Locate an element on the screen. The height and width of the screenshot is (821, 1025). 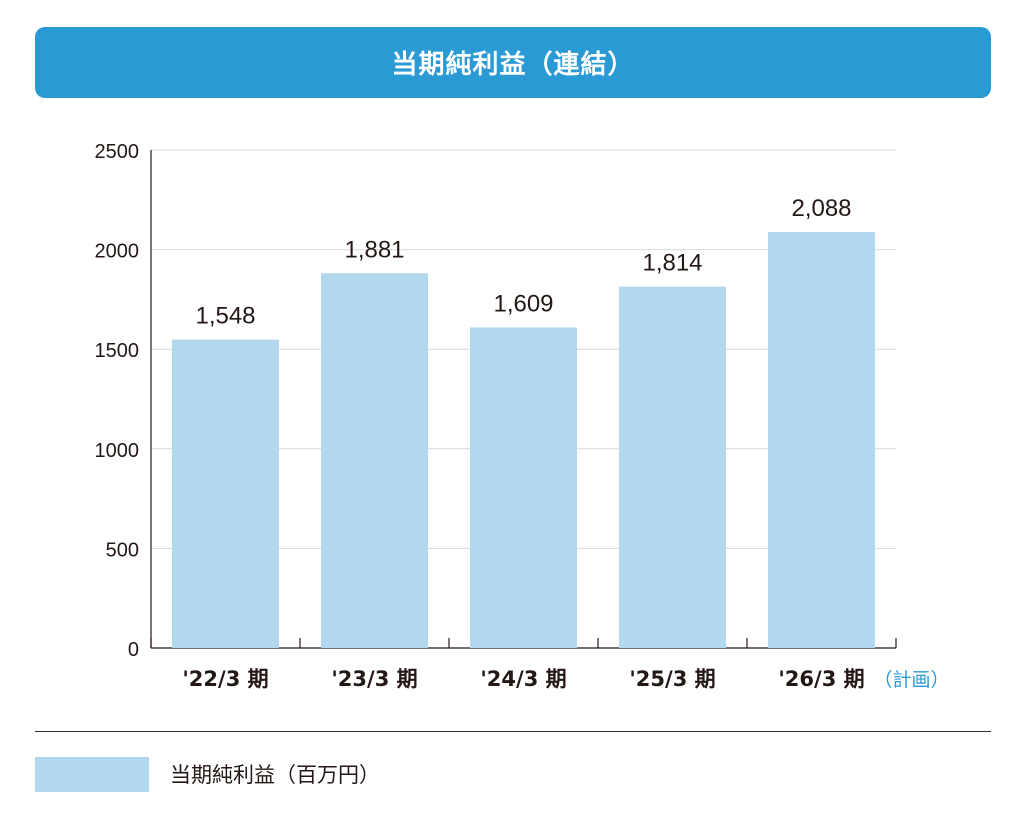
y-tick-label: 500 is located at coordinates (122, 550).